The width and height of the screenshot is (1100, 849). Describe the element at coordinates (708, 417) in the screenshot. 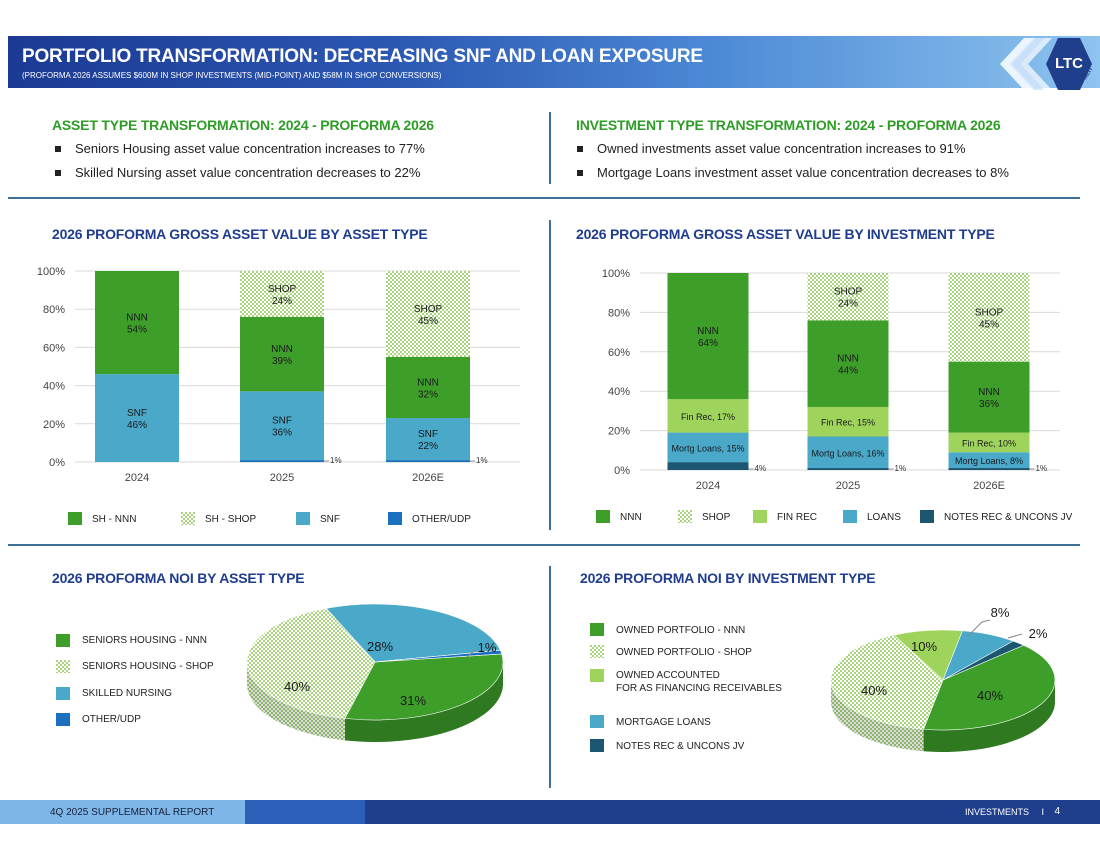

I see `data-label: Fin Rec, 17%` at that location.